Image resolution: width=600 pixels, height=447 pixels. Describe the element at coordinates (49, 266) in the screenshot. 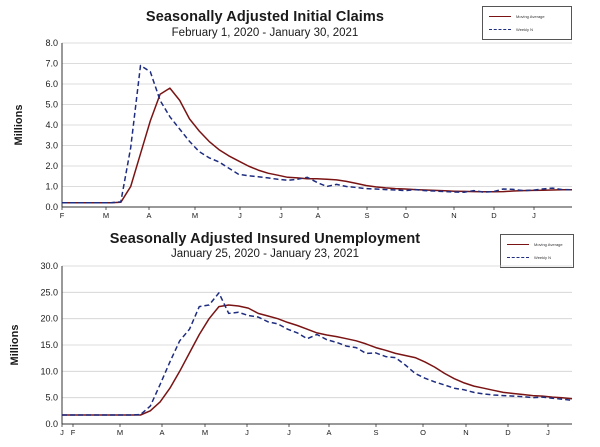

I see `y-tick-label: 30.0` at that location.